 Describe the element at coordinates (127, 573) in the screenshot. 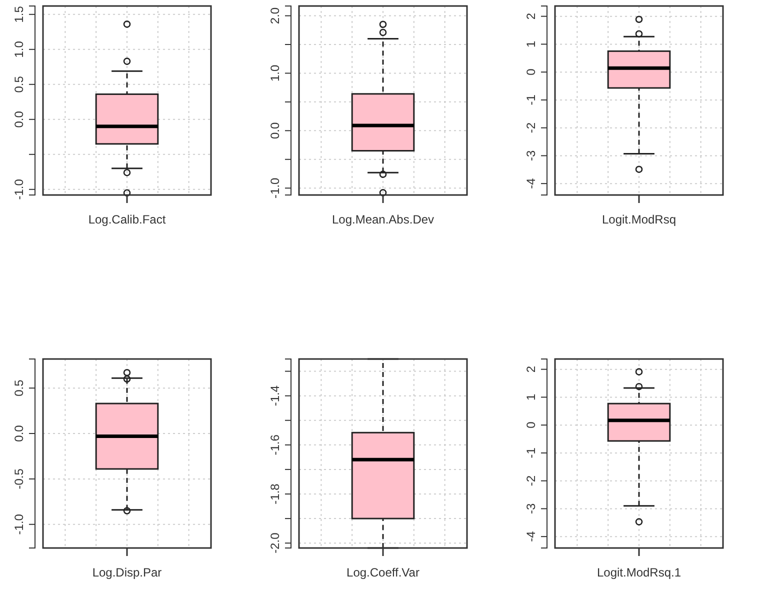

I see `x-tick-label: Log.Disp.Par` at that location.